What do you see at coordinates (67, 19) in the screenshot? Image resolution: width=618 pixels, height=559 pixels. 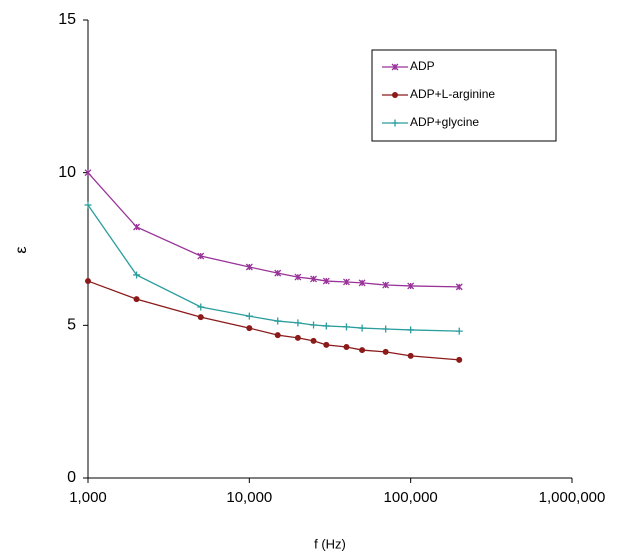 I see `y-tick-label: 15` at bounding box center [67, 19].